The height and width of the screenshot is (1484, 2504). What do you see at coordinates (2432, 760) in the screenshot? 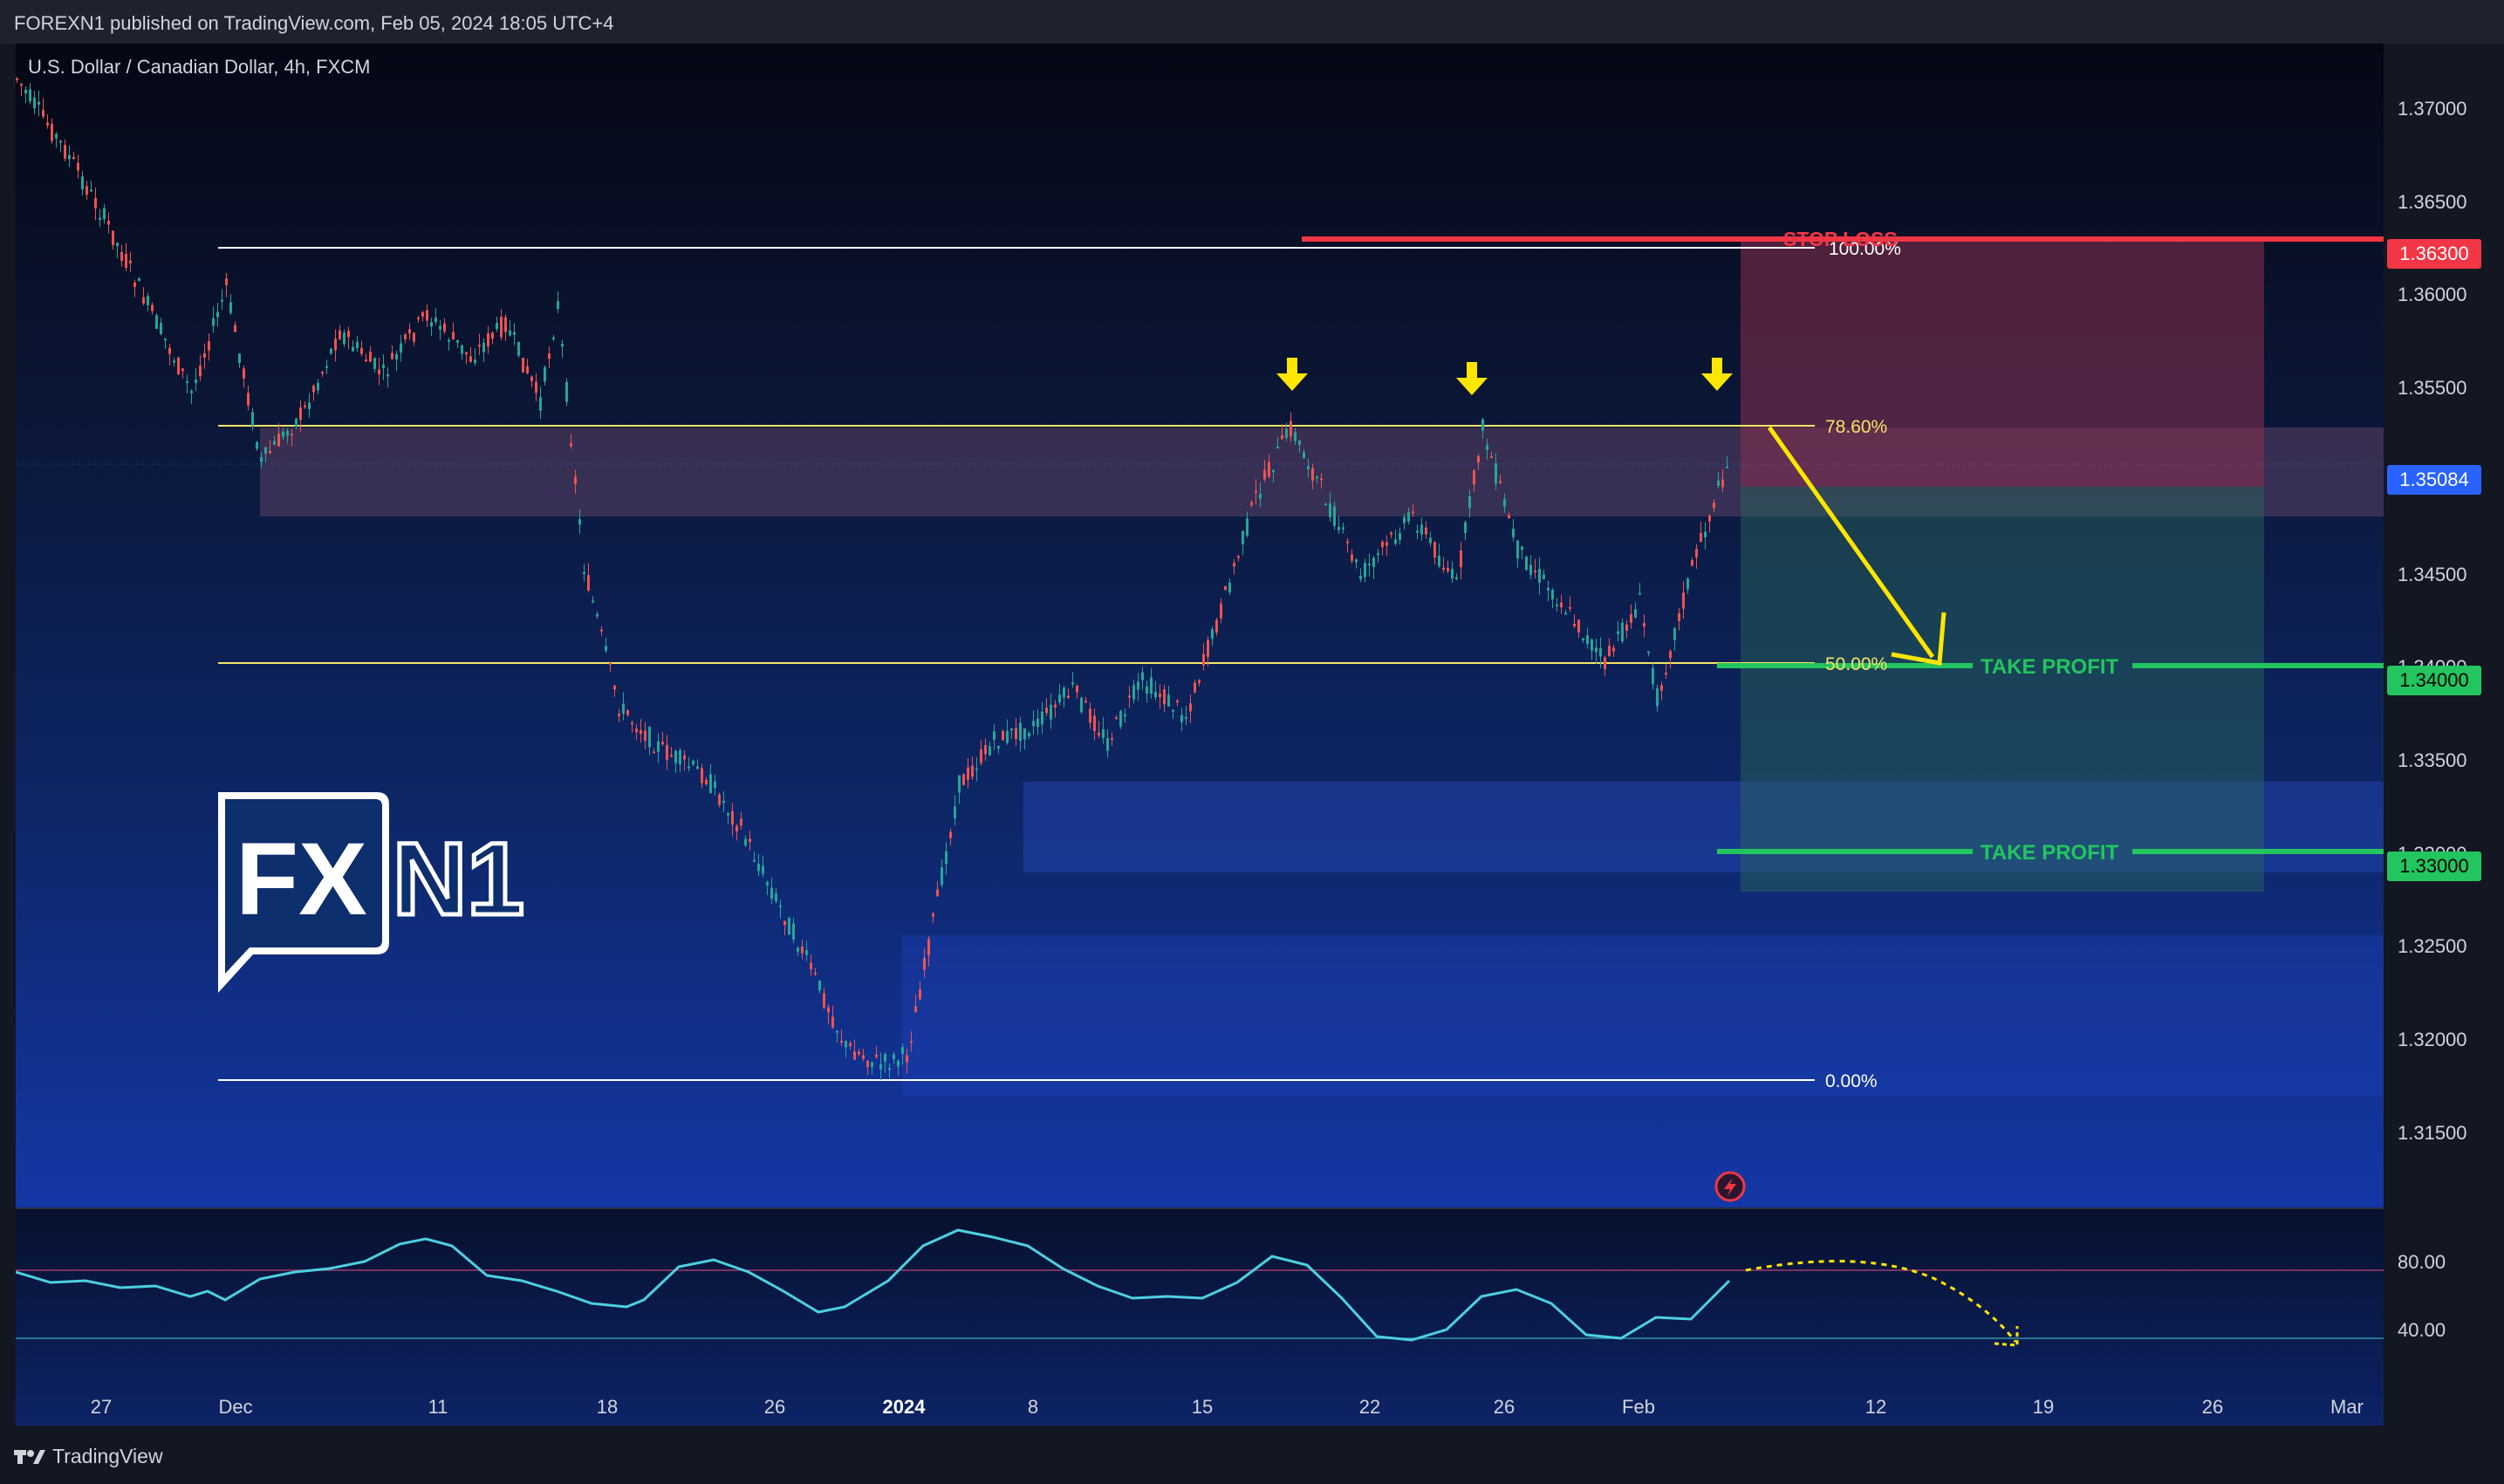
I see `price-tick: 1.33500` at bounding box center [2432, 760].